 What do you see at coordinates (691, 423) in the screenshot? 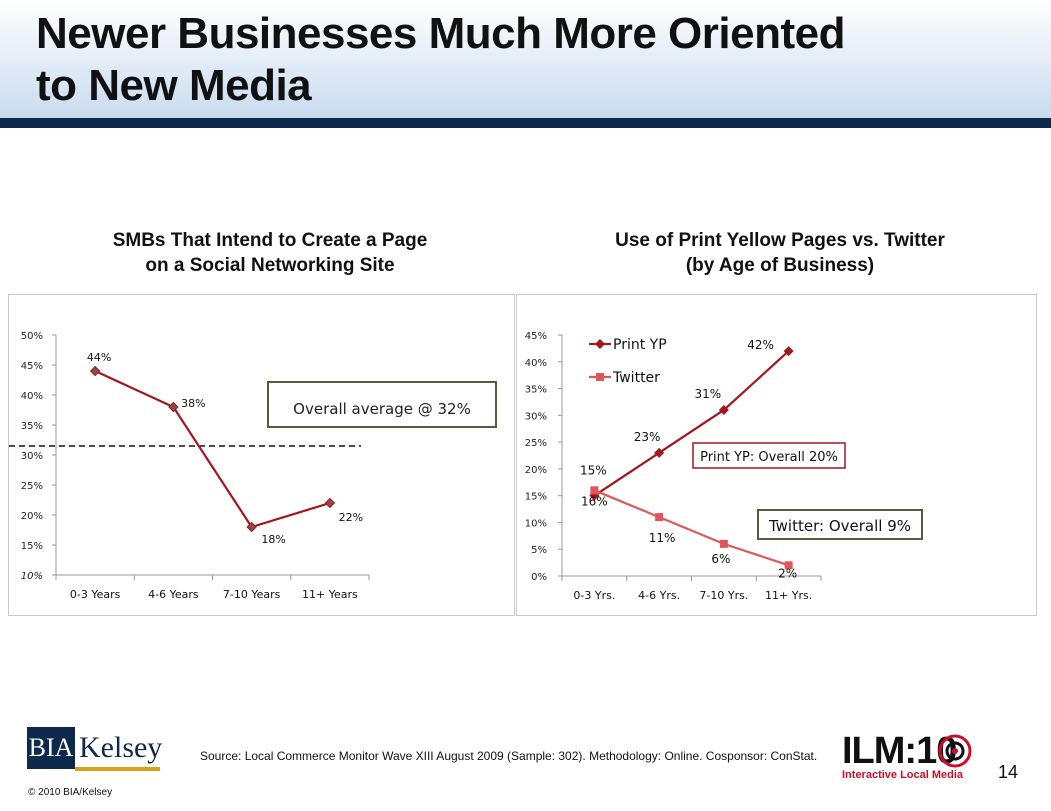
I see `series-line-print-yp` at bounding box center [691, 423].